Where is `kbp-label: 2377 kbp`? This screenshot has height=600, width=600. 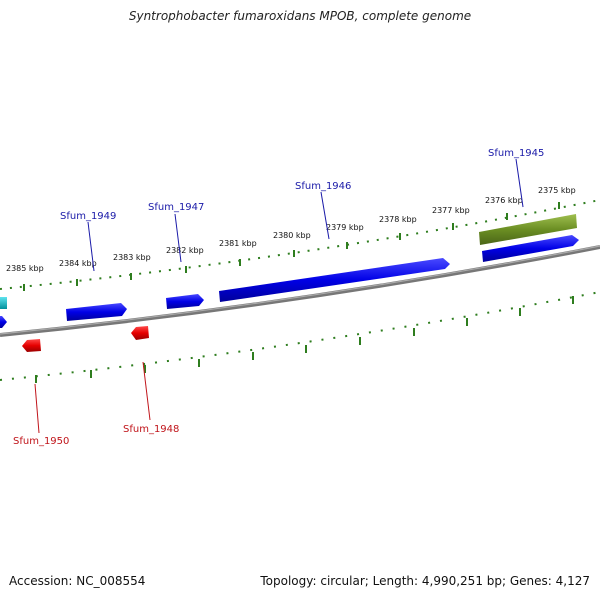 kbp-label: 2377 kbp is located at coordinates (451, 210).